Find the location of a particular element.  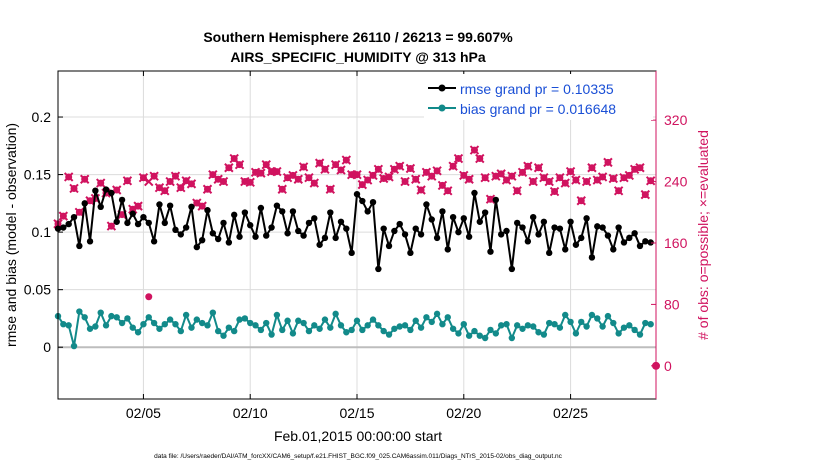

obs-possible-marker is located at coordinates (149, 297).